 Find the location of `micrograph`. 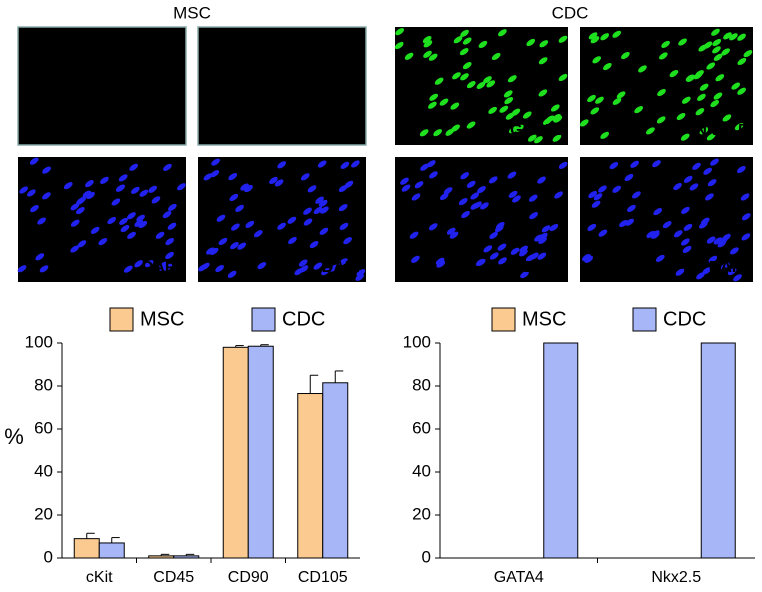

micrograph is located at coordinates (282, 86).